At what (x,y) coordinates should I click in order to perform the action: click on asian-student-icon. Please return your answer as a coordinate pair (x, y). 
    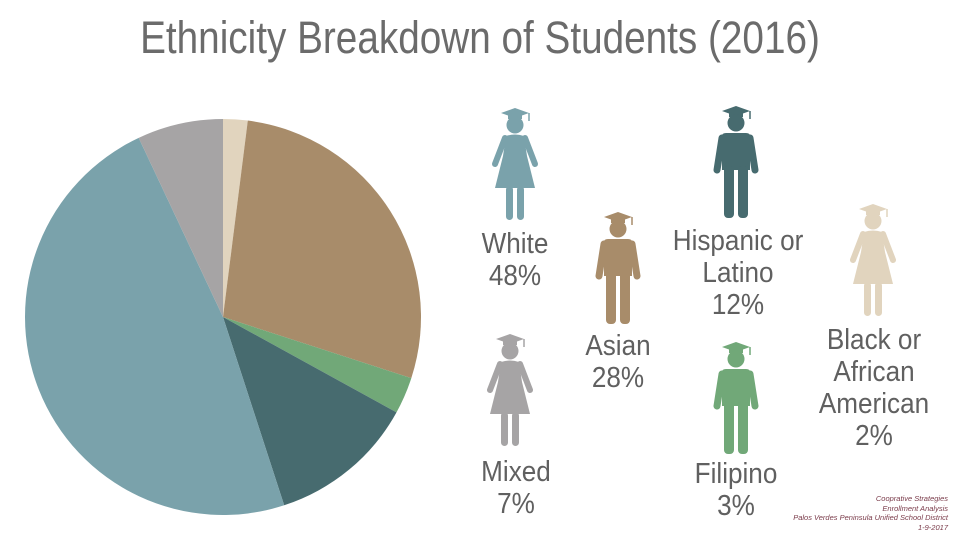
    Looking at the image, I should click on (618, 269).